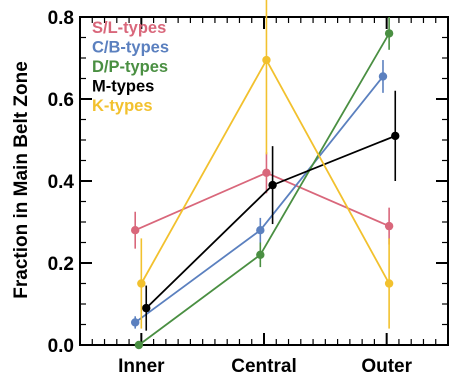 The image size is (455, 383). What do you see at coordinates (123, 87) in the screenshot?
I see `legend-entry: M-types` at bounding box center [123, 87].